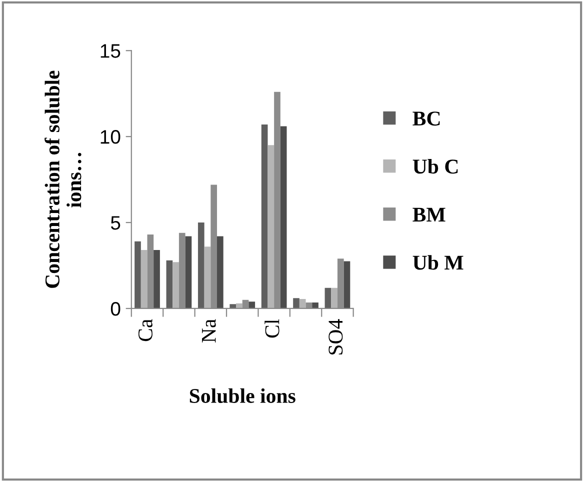 The width and height of the screenshot is (584, 482). Describe the element at coordinates (110, 137) in the screenshot. I see `y-tick-label: 10` at that location.